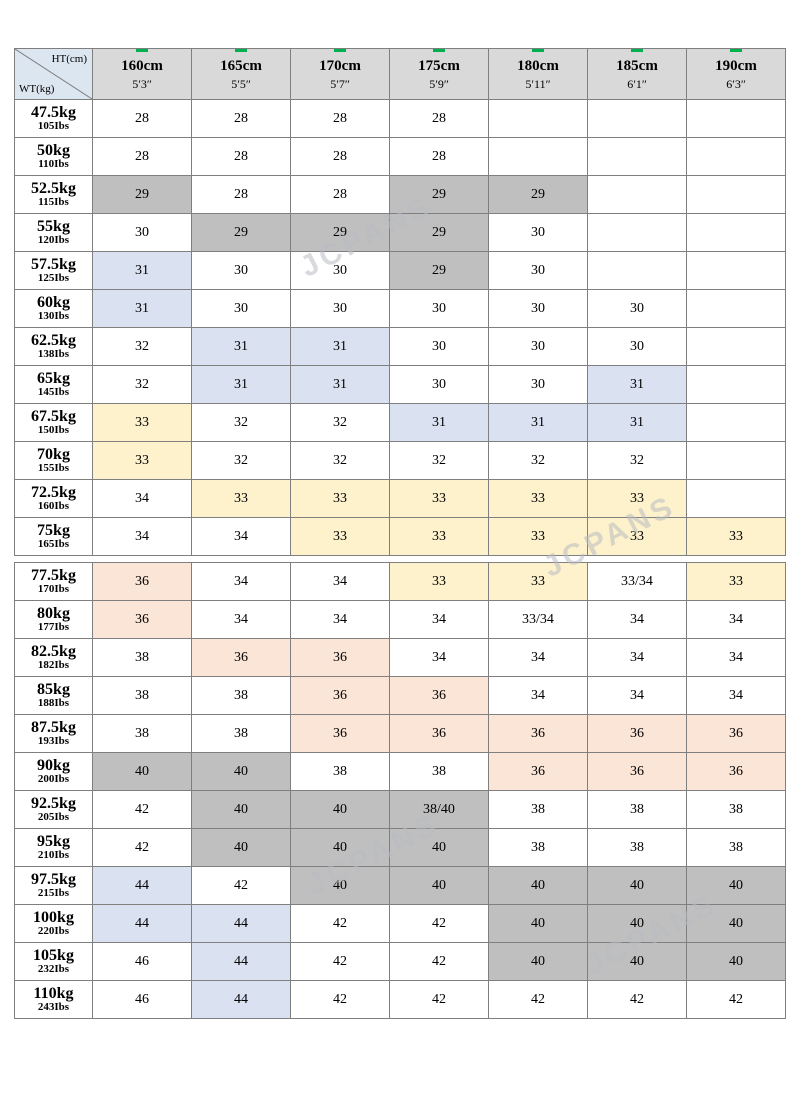 The image size is (790, 1100). I want to click on row-header-77.5kg: 77.5kg 170Ibs, so click(53, 581).